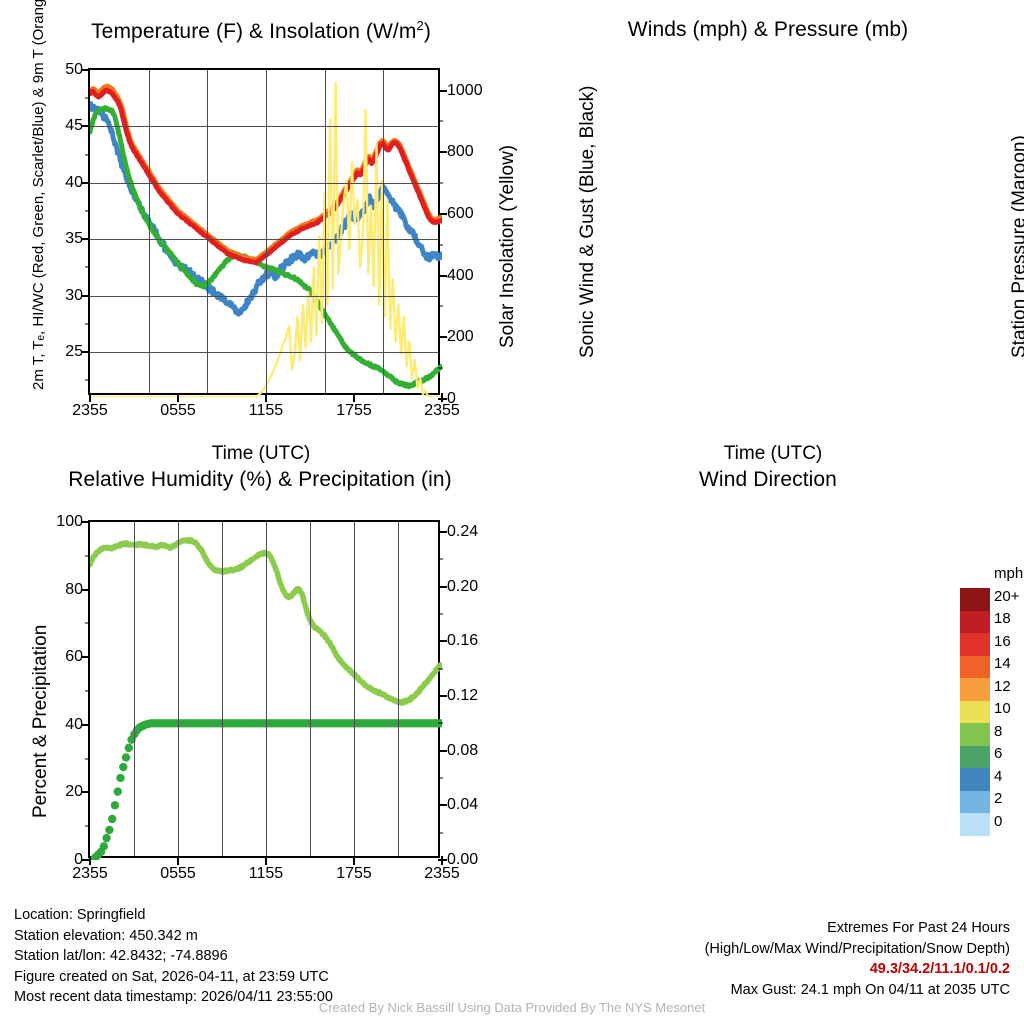  Describe the element at coordinates (74, 126) in the screenshot. I see `temp-ytick-45: 45` at that location.